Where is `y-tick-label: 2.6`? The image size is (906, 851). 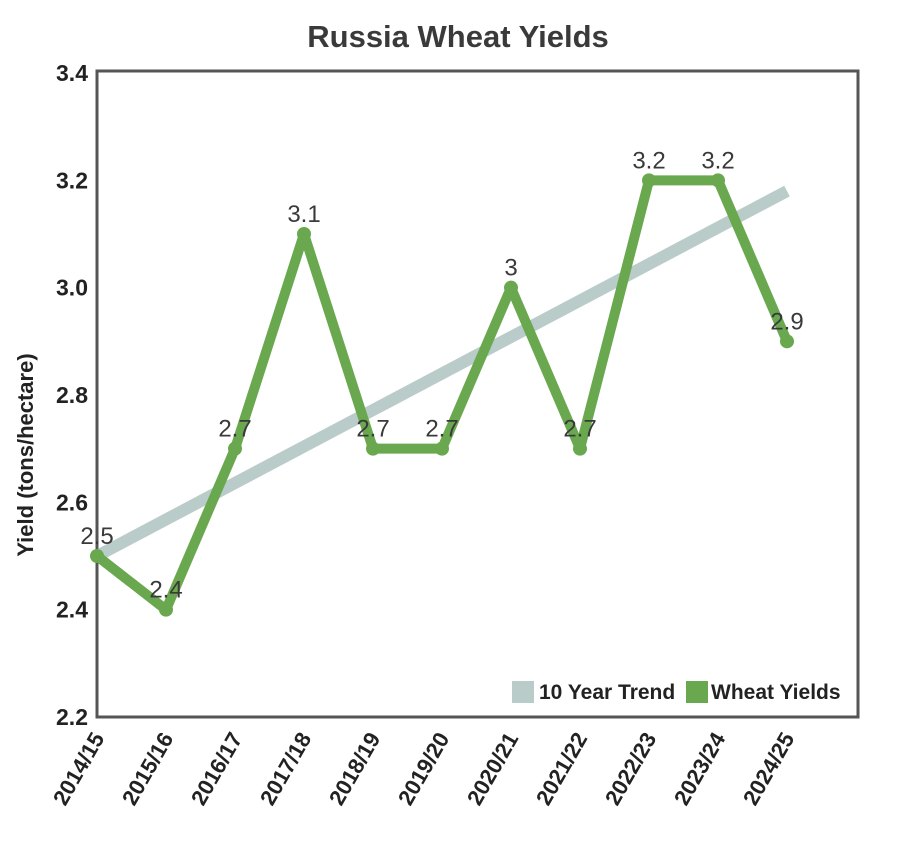
y-tick-label: 2.6 is located at coordinates (72, 502).